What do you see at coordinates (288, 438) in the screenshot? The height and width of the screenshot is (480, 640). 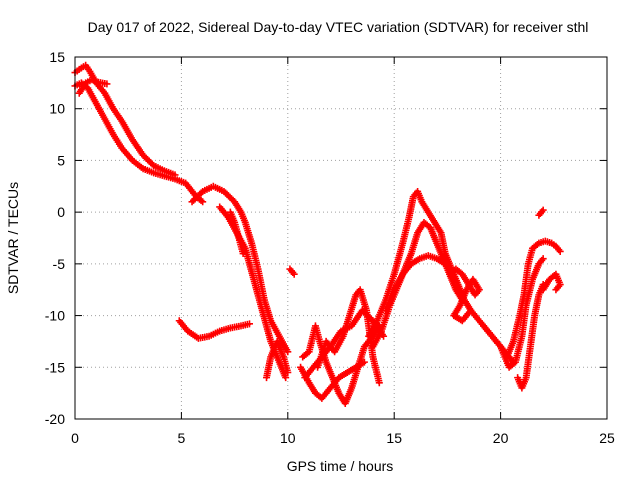 I see `x-tick-label: 10` at bounding box center [288, 438].